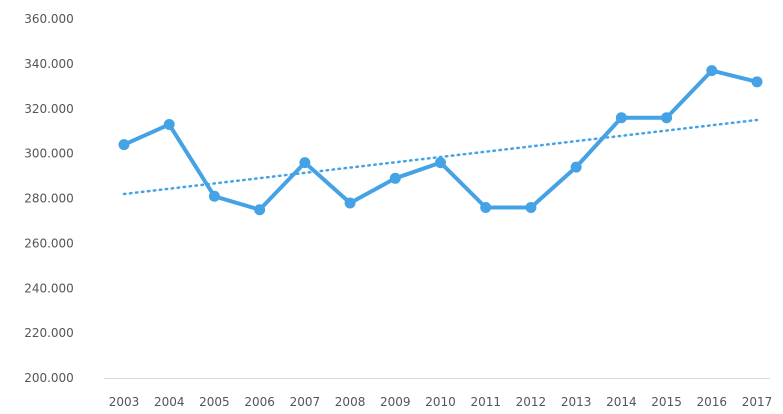 This screenshot has width=783, height=414. Describe the element at coordinates (214, 402) in the screenshot. I see `x-tick-label: 2005` at that location.